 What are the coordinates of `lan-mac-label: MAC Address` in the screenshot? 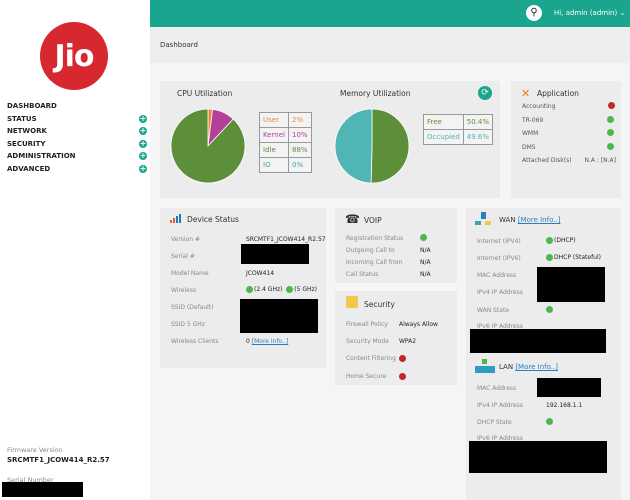 It's located at (497, 388).